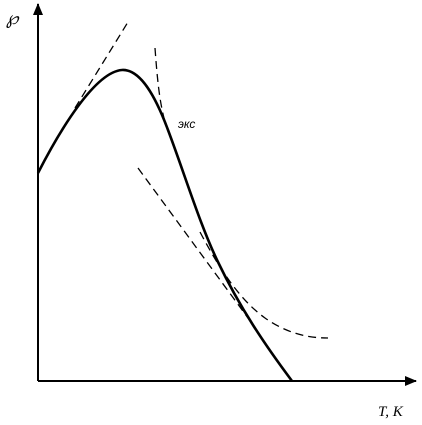 This screenshot has width=422, height=425. Describe the element at coordinates (101, 65) in the screenshot. I see `tangent-left` at that location.